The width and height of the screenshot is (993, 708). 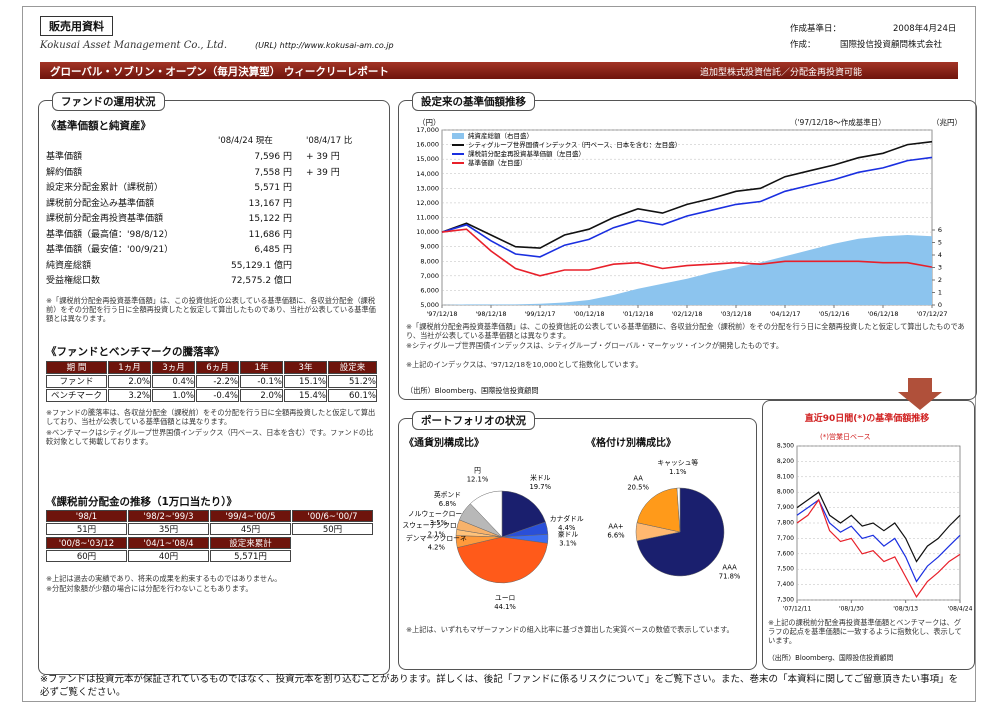 What do you see at coordinates (429, 305) in the screenshot?
I see `y-tick-label: 5,000` at bounding box center [429, 305].